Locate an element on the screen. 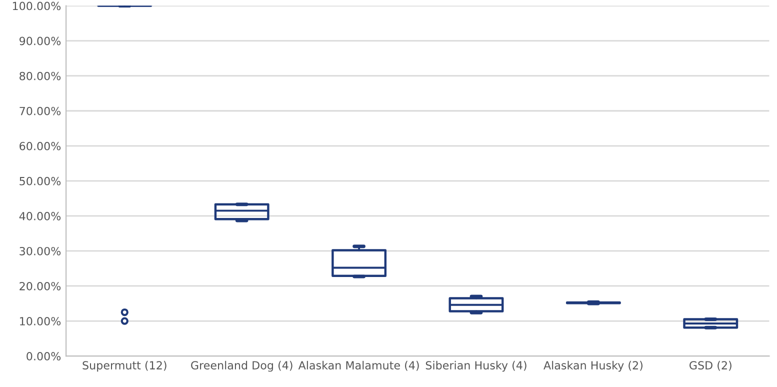 This screenshot has height=387, width=777. x-tick-label: Alaskan Malamute (4) is located at coordinates (358, 365).